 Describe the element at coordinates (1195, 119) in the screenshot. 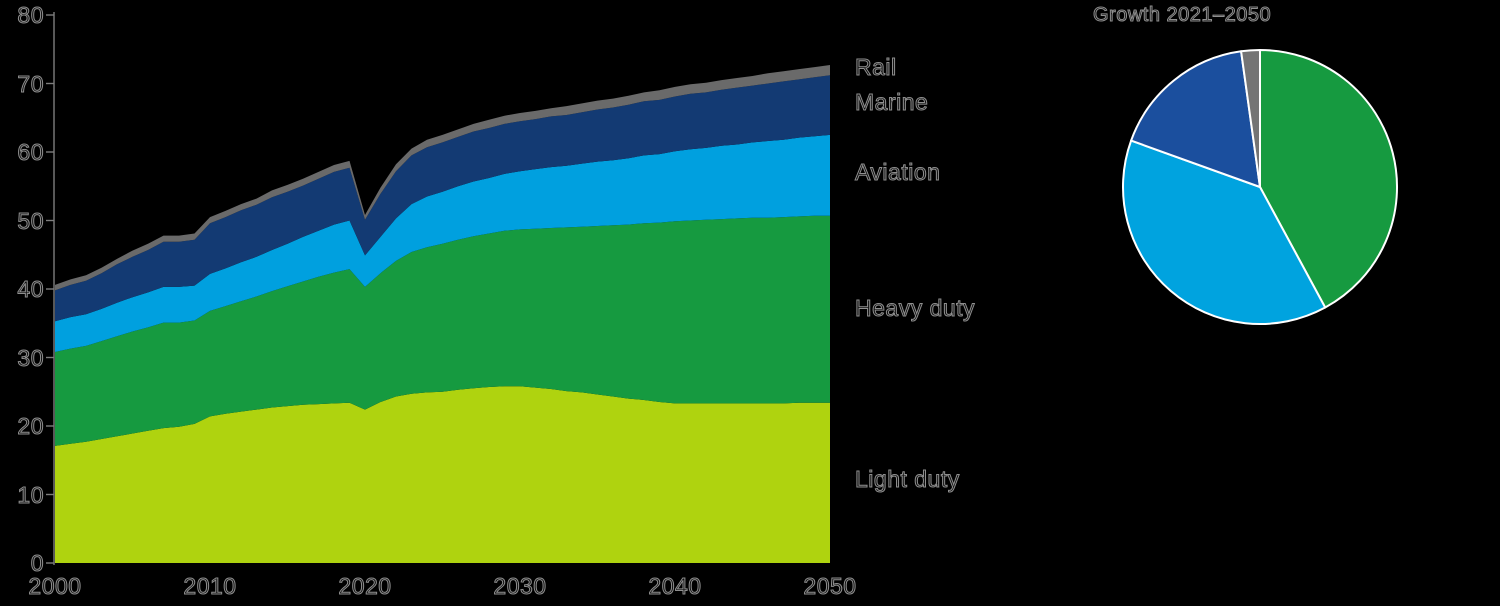

I see `pie-slice-marine` at that location.